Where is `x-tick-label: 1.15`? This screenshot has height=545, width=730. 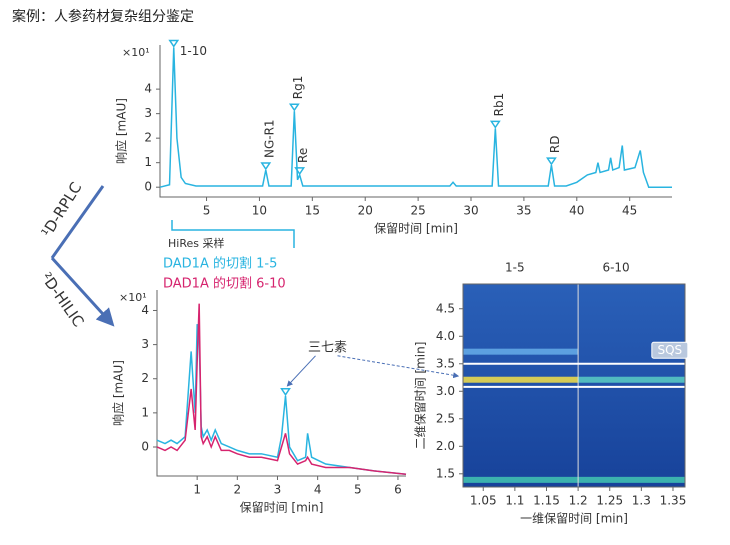
x-tick-label: 1.15 is located at coordinates (546, 501).